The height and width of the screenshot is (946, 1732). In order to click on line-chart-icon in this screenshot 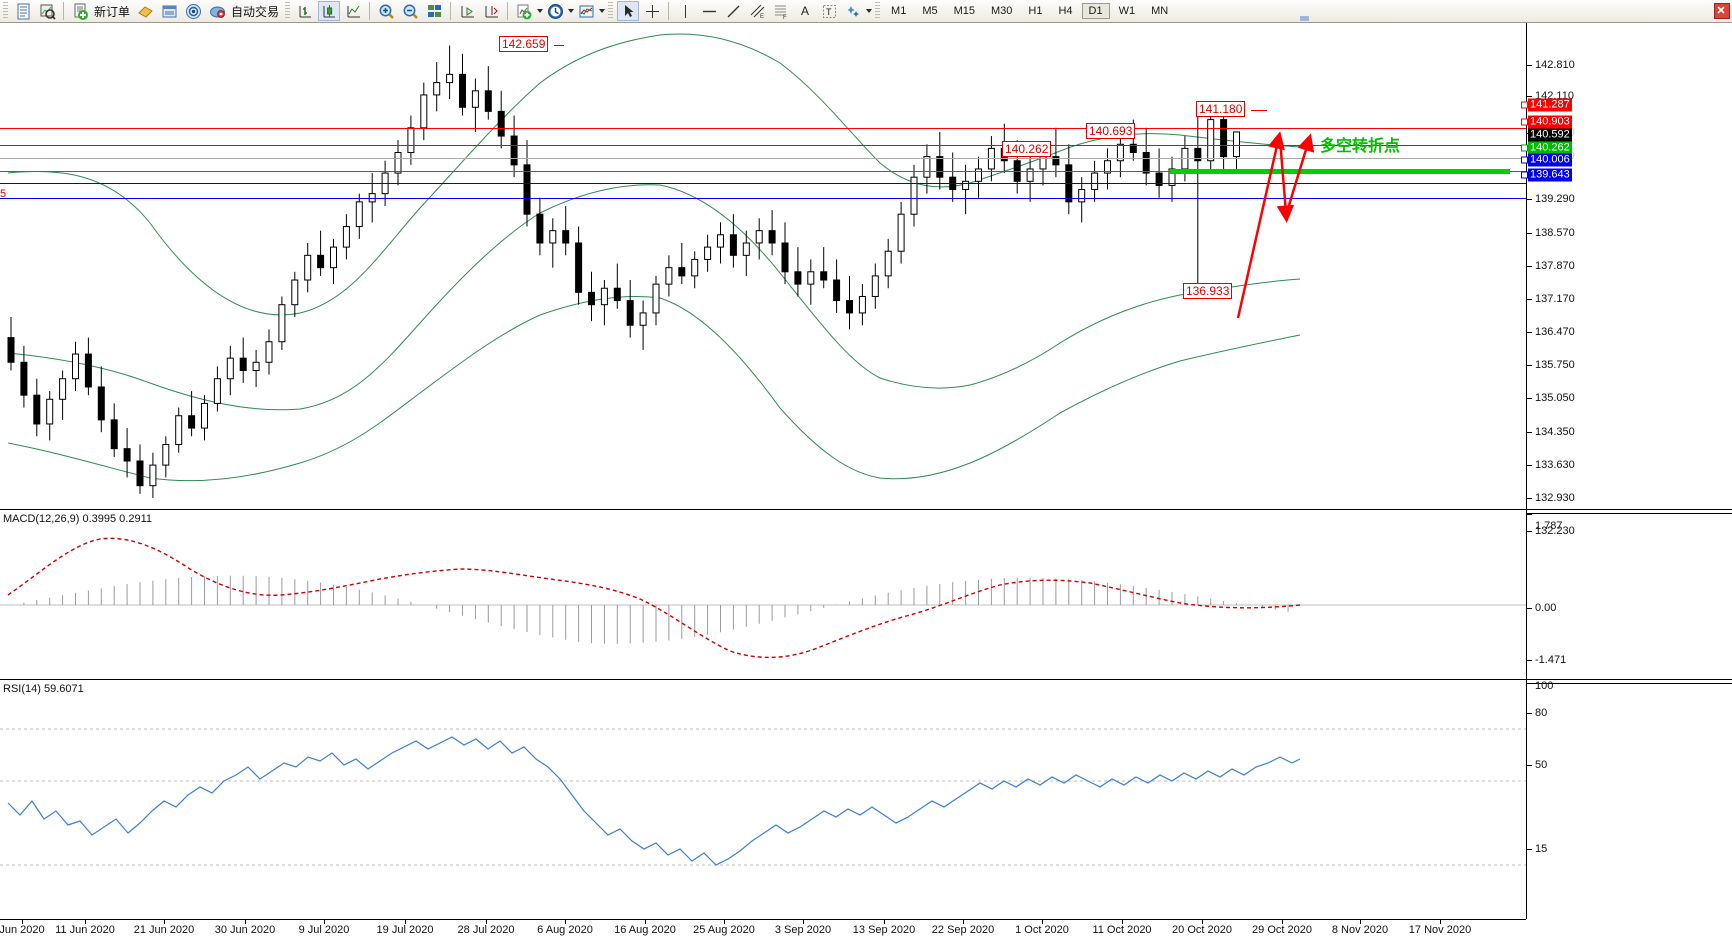, I will do `click(353, 11)`.